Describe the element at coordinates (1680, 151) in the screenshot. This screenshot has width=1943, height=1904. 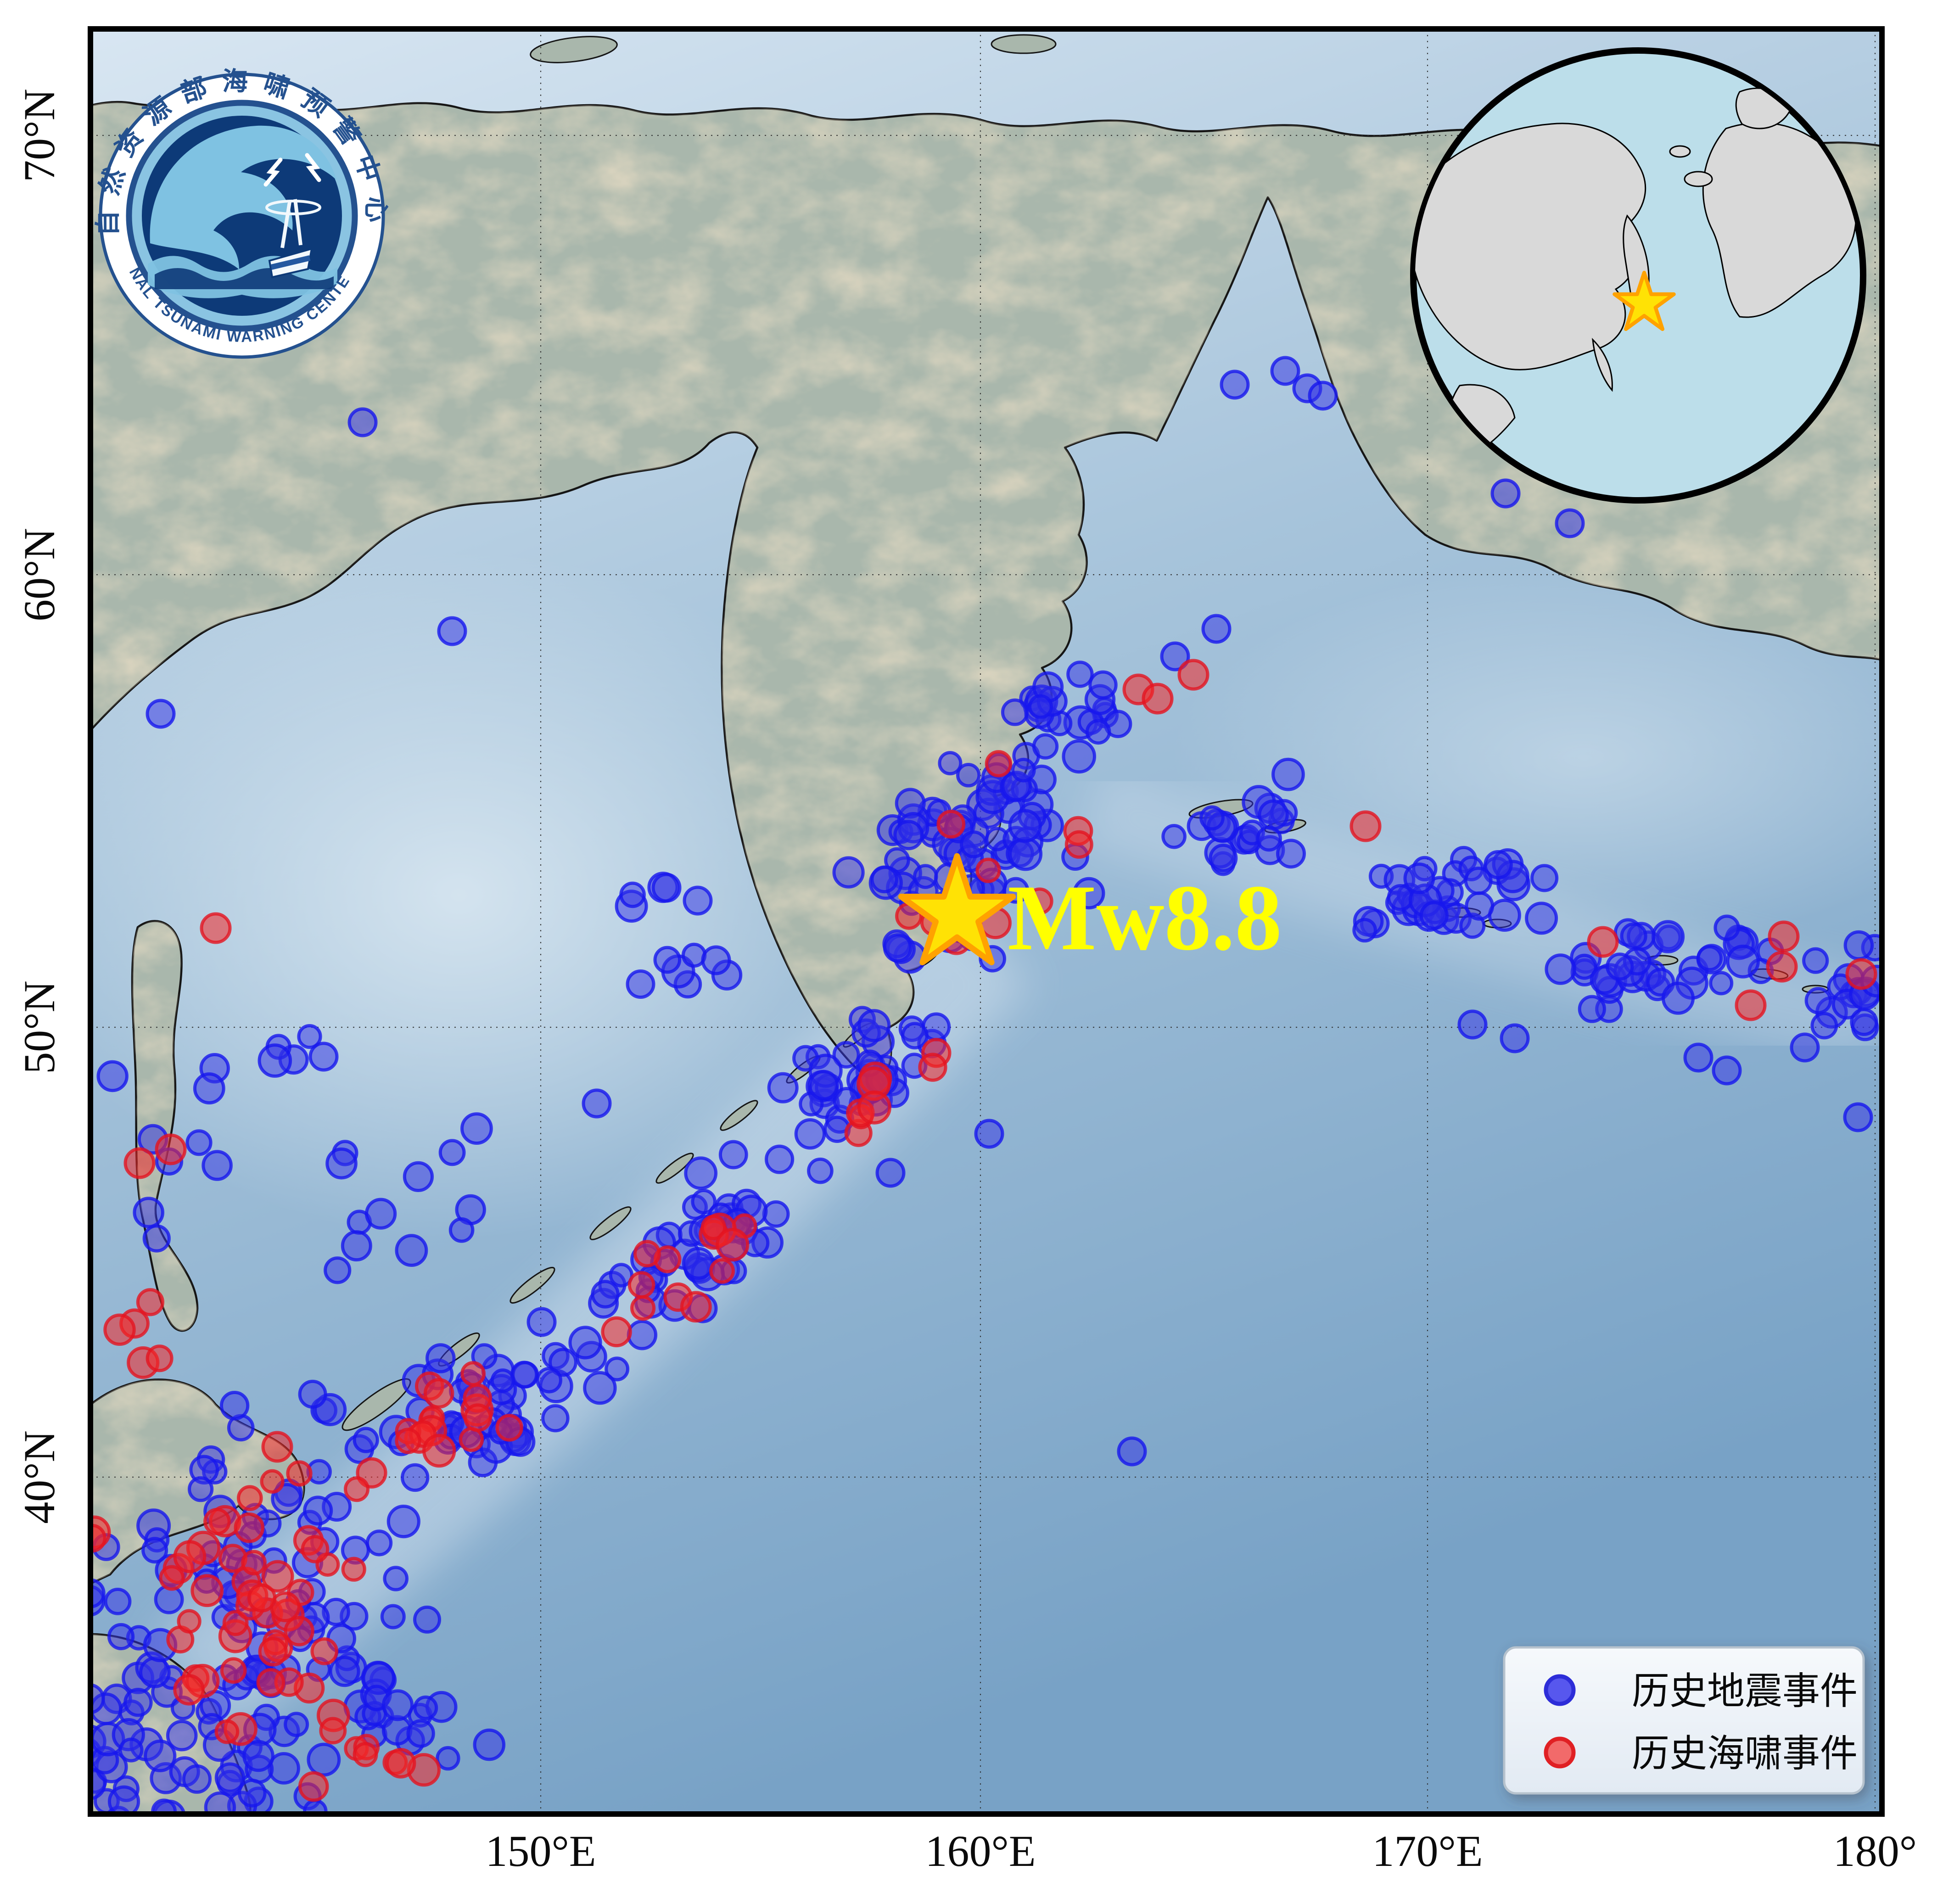
I see `globe-arctic-isle2` at that location.